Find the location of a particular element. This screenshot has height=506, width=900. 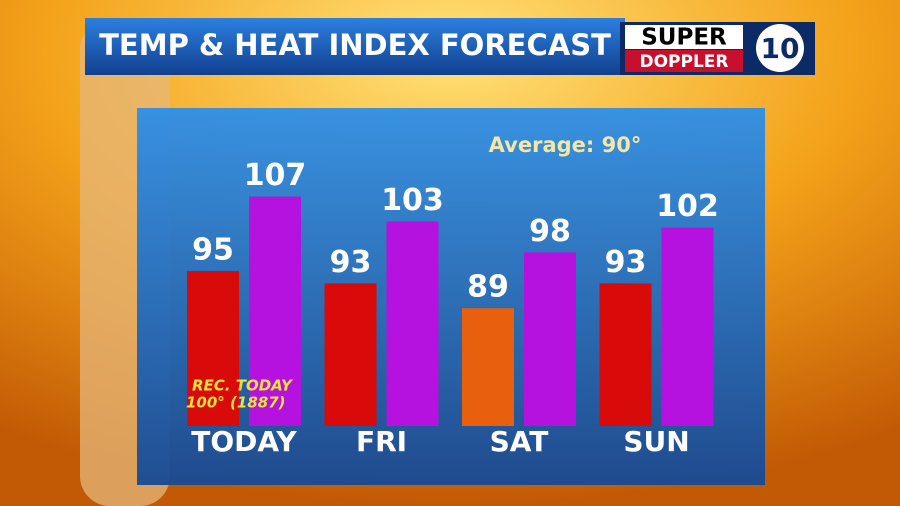

value-label: 107 is located at coordinates (275, 175).